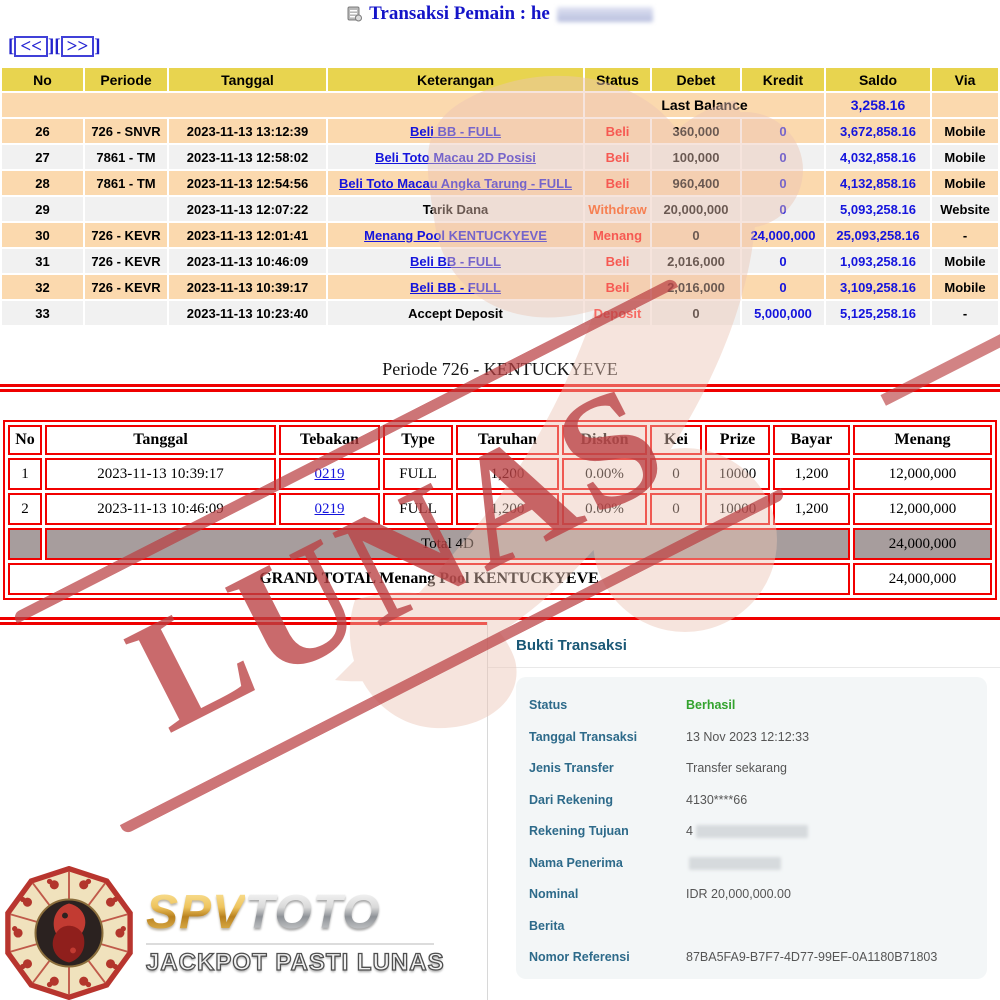 This screenshot has width=1000, height=1000. I want to click on receipt-label: Nomor Referensi, so click(579, 957).